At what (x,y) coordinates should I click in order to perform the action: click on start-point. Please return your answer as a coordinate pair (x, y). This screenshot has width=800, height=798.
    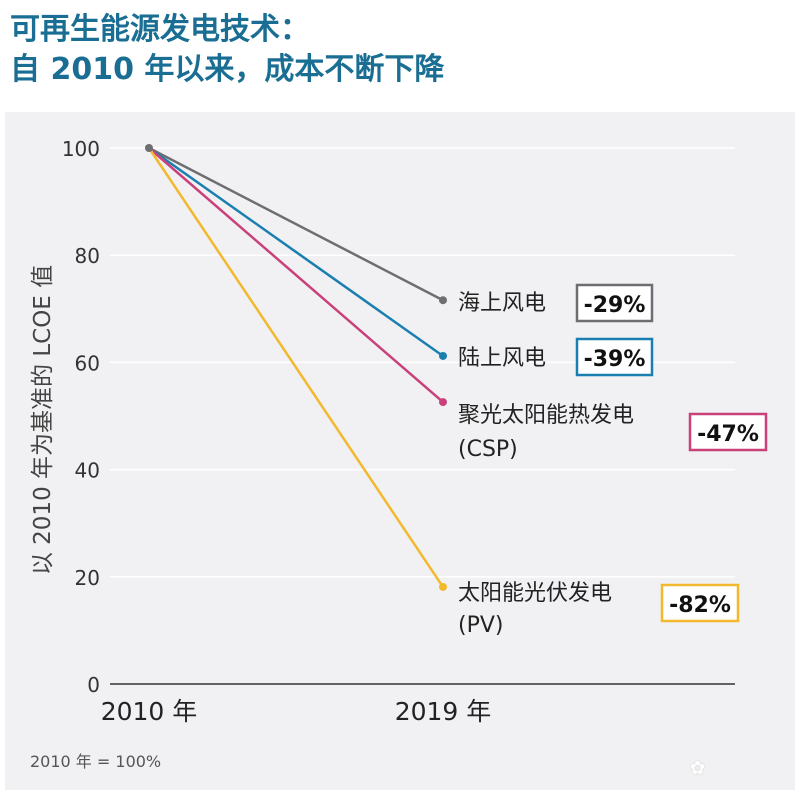
    Looking at the image, I should click on (149, 148).